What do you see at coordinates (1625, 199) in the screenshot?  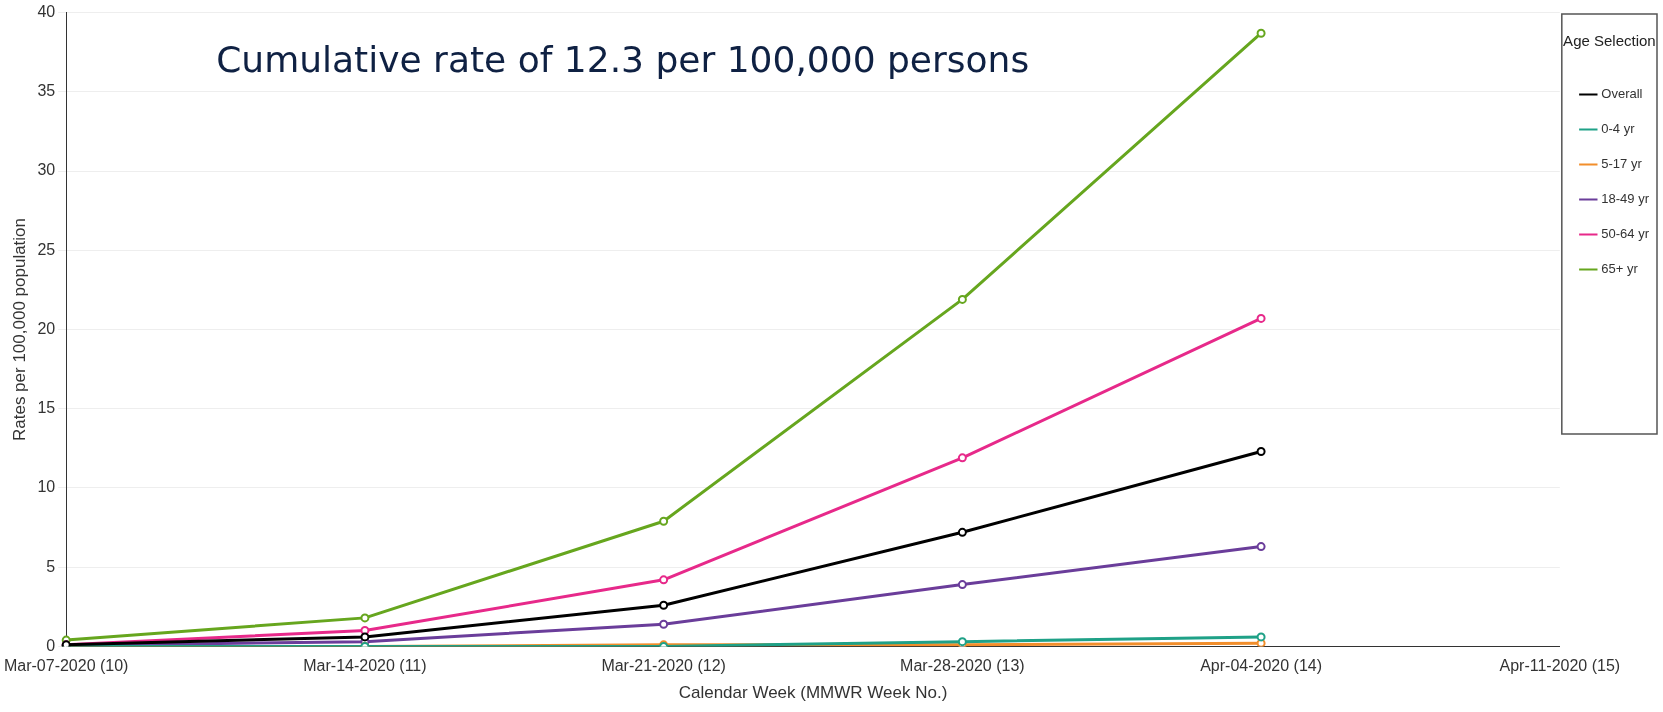 I see `legend-label: 18-49 yr` at bounding box center [1625, 199].